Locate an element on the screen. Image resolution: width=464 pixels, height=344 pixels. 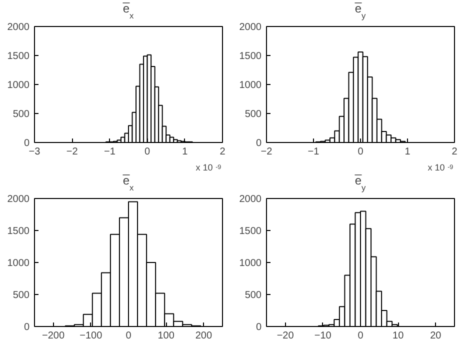
x-tick-label: −20 is located at coordinates (285, 336).